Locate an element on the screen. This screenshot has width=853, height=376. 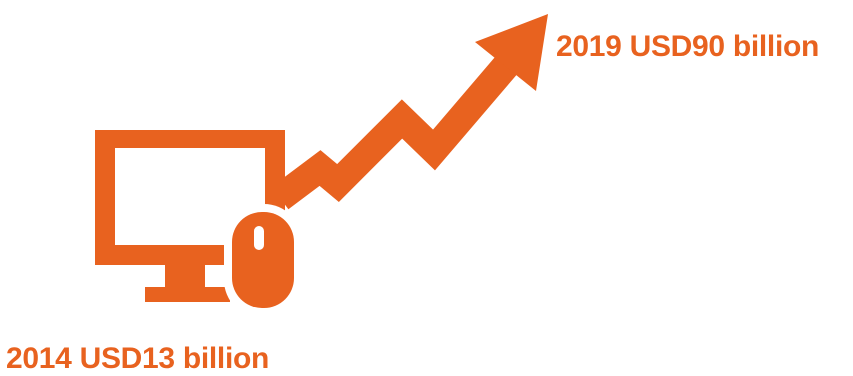
start-value-label: 2014 USD13 billion is located at coordinates (138, 358).